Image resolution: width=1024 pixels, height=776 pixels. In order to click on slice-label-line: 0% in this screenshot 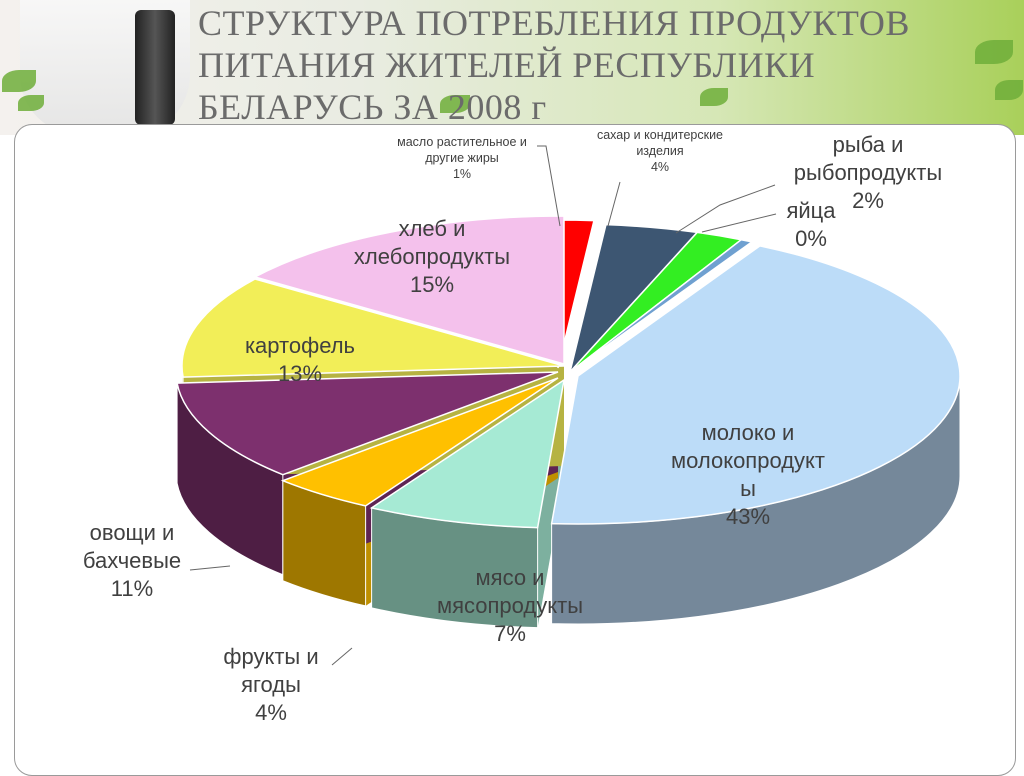, I will do `click(811, 238)`.